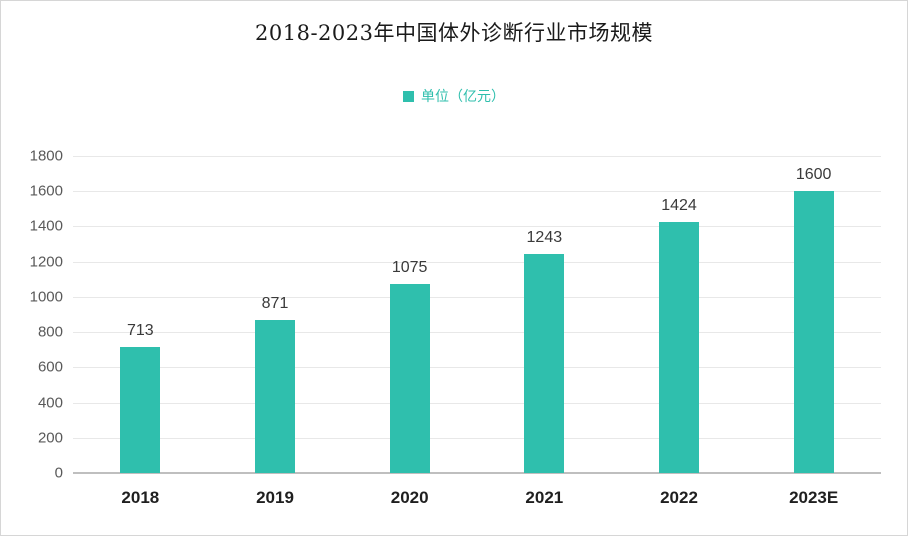 This screenshot has width=908, height=536. Describe the element at coordinates (46, 297) in the screenshot. I see `y-tick-label: 1000` at that location.